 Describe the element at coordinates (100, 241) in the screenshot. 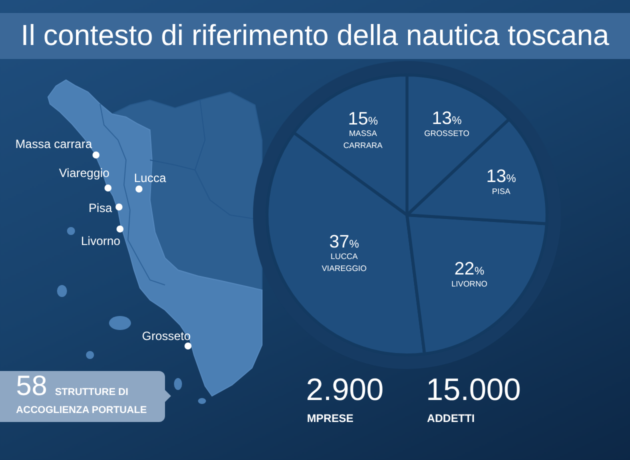

I see `text: Livorno` at that location.